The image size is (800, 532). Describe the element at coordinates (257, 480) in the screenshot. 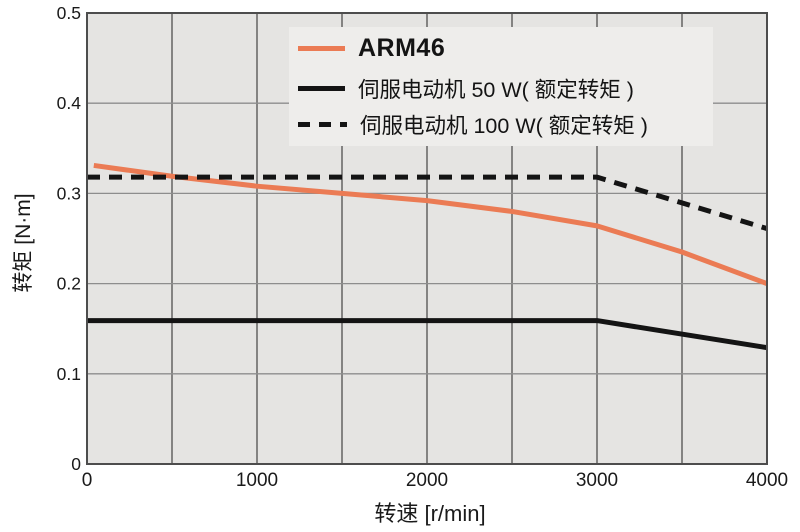

I see `x-tick-label: 1000` at that location.